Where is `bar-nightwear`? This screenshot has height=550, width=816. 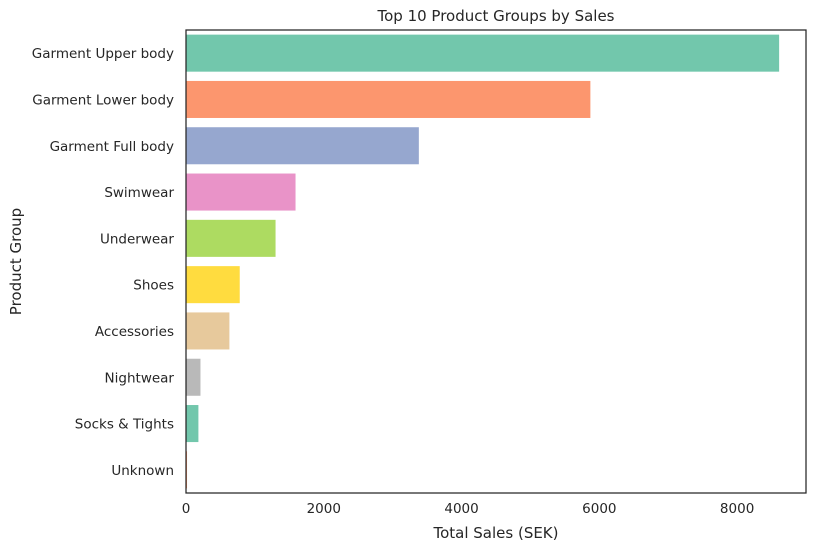
bar-nightwear is located at coordinates (193, 377).